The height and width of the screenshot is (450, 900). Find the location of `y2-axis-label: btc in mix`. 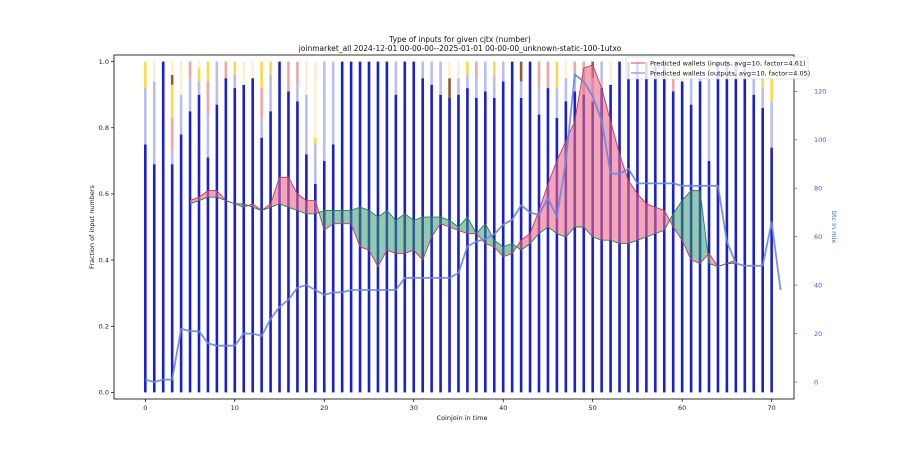

y2-axis-label: btc in mix is located at coordinates (834, 227).